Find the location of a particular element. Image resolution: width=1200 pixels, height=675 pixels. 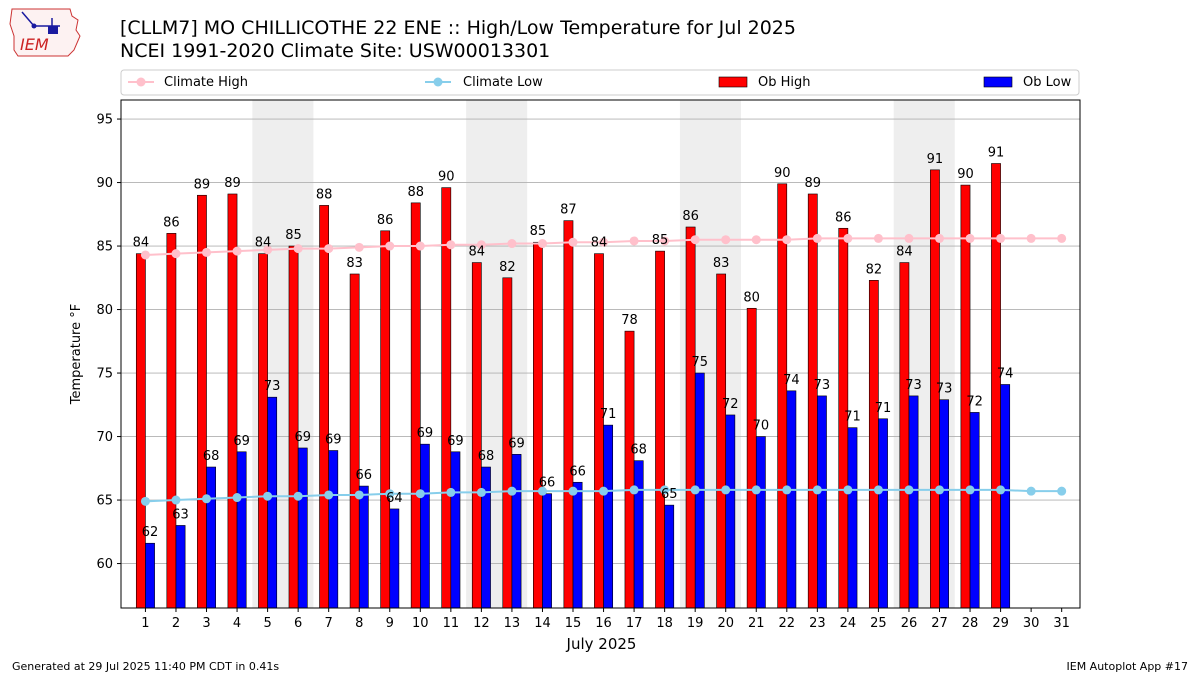

ob-low-label: 72 is located at coordinates (730, 404).